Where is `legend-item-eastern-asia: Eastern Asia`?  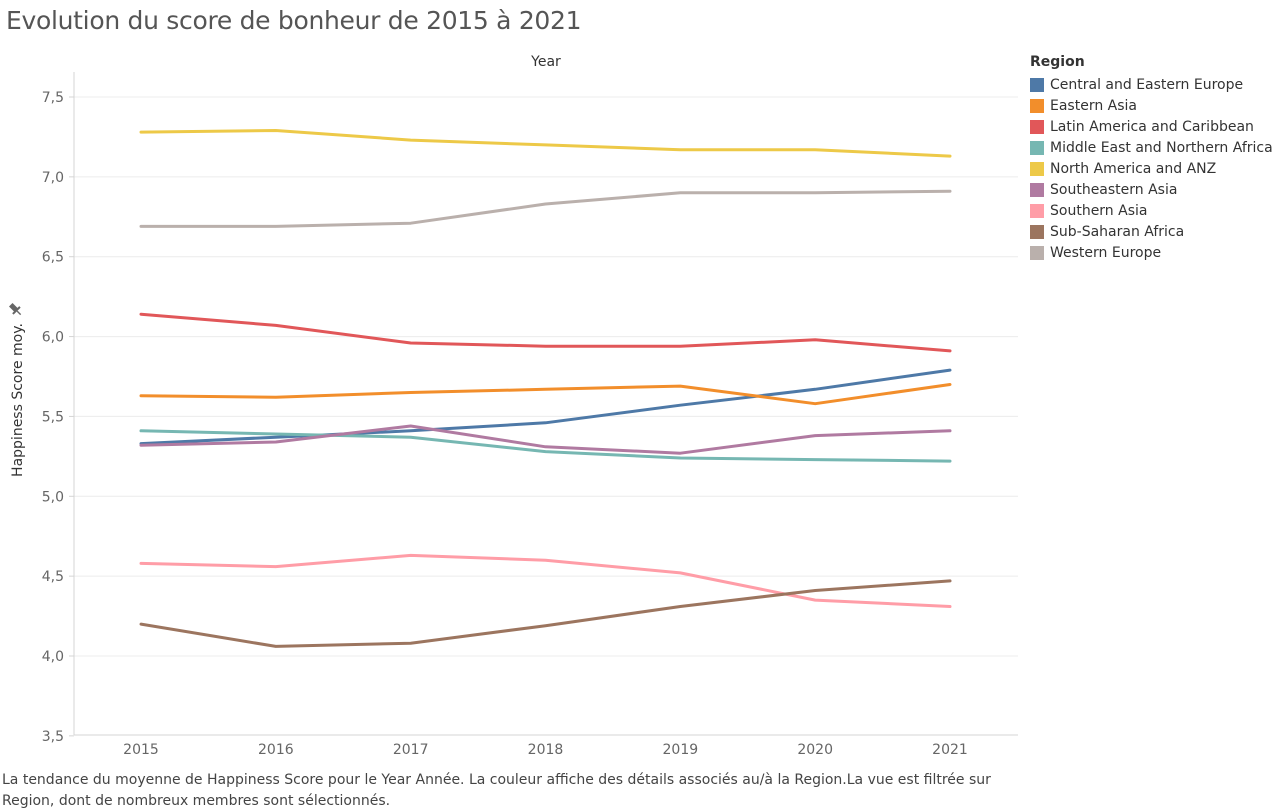 legend-item-eastern-asia: Eastern Asia is located at coordinates (1151, 105).